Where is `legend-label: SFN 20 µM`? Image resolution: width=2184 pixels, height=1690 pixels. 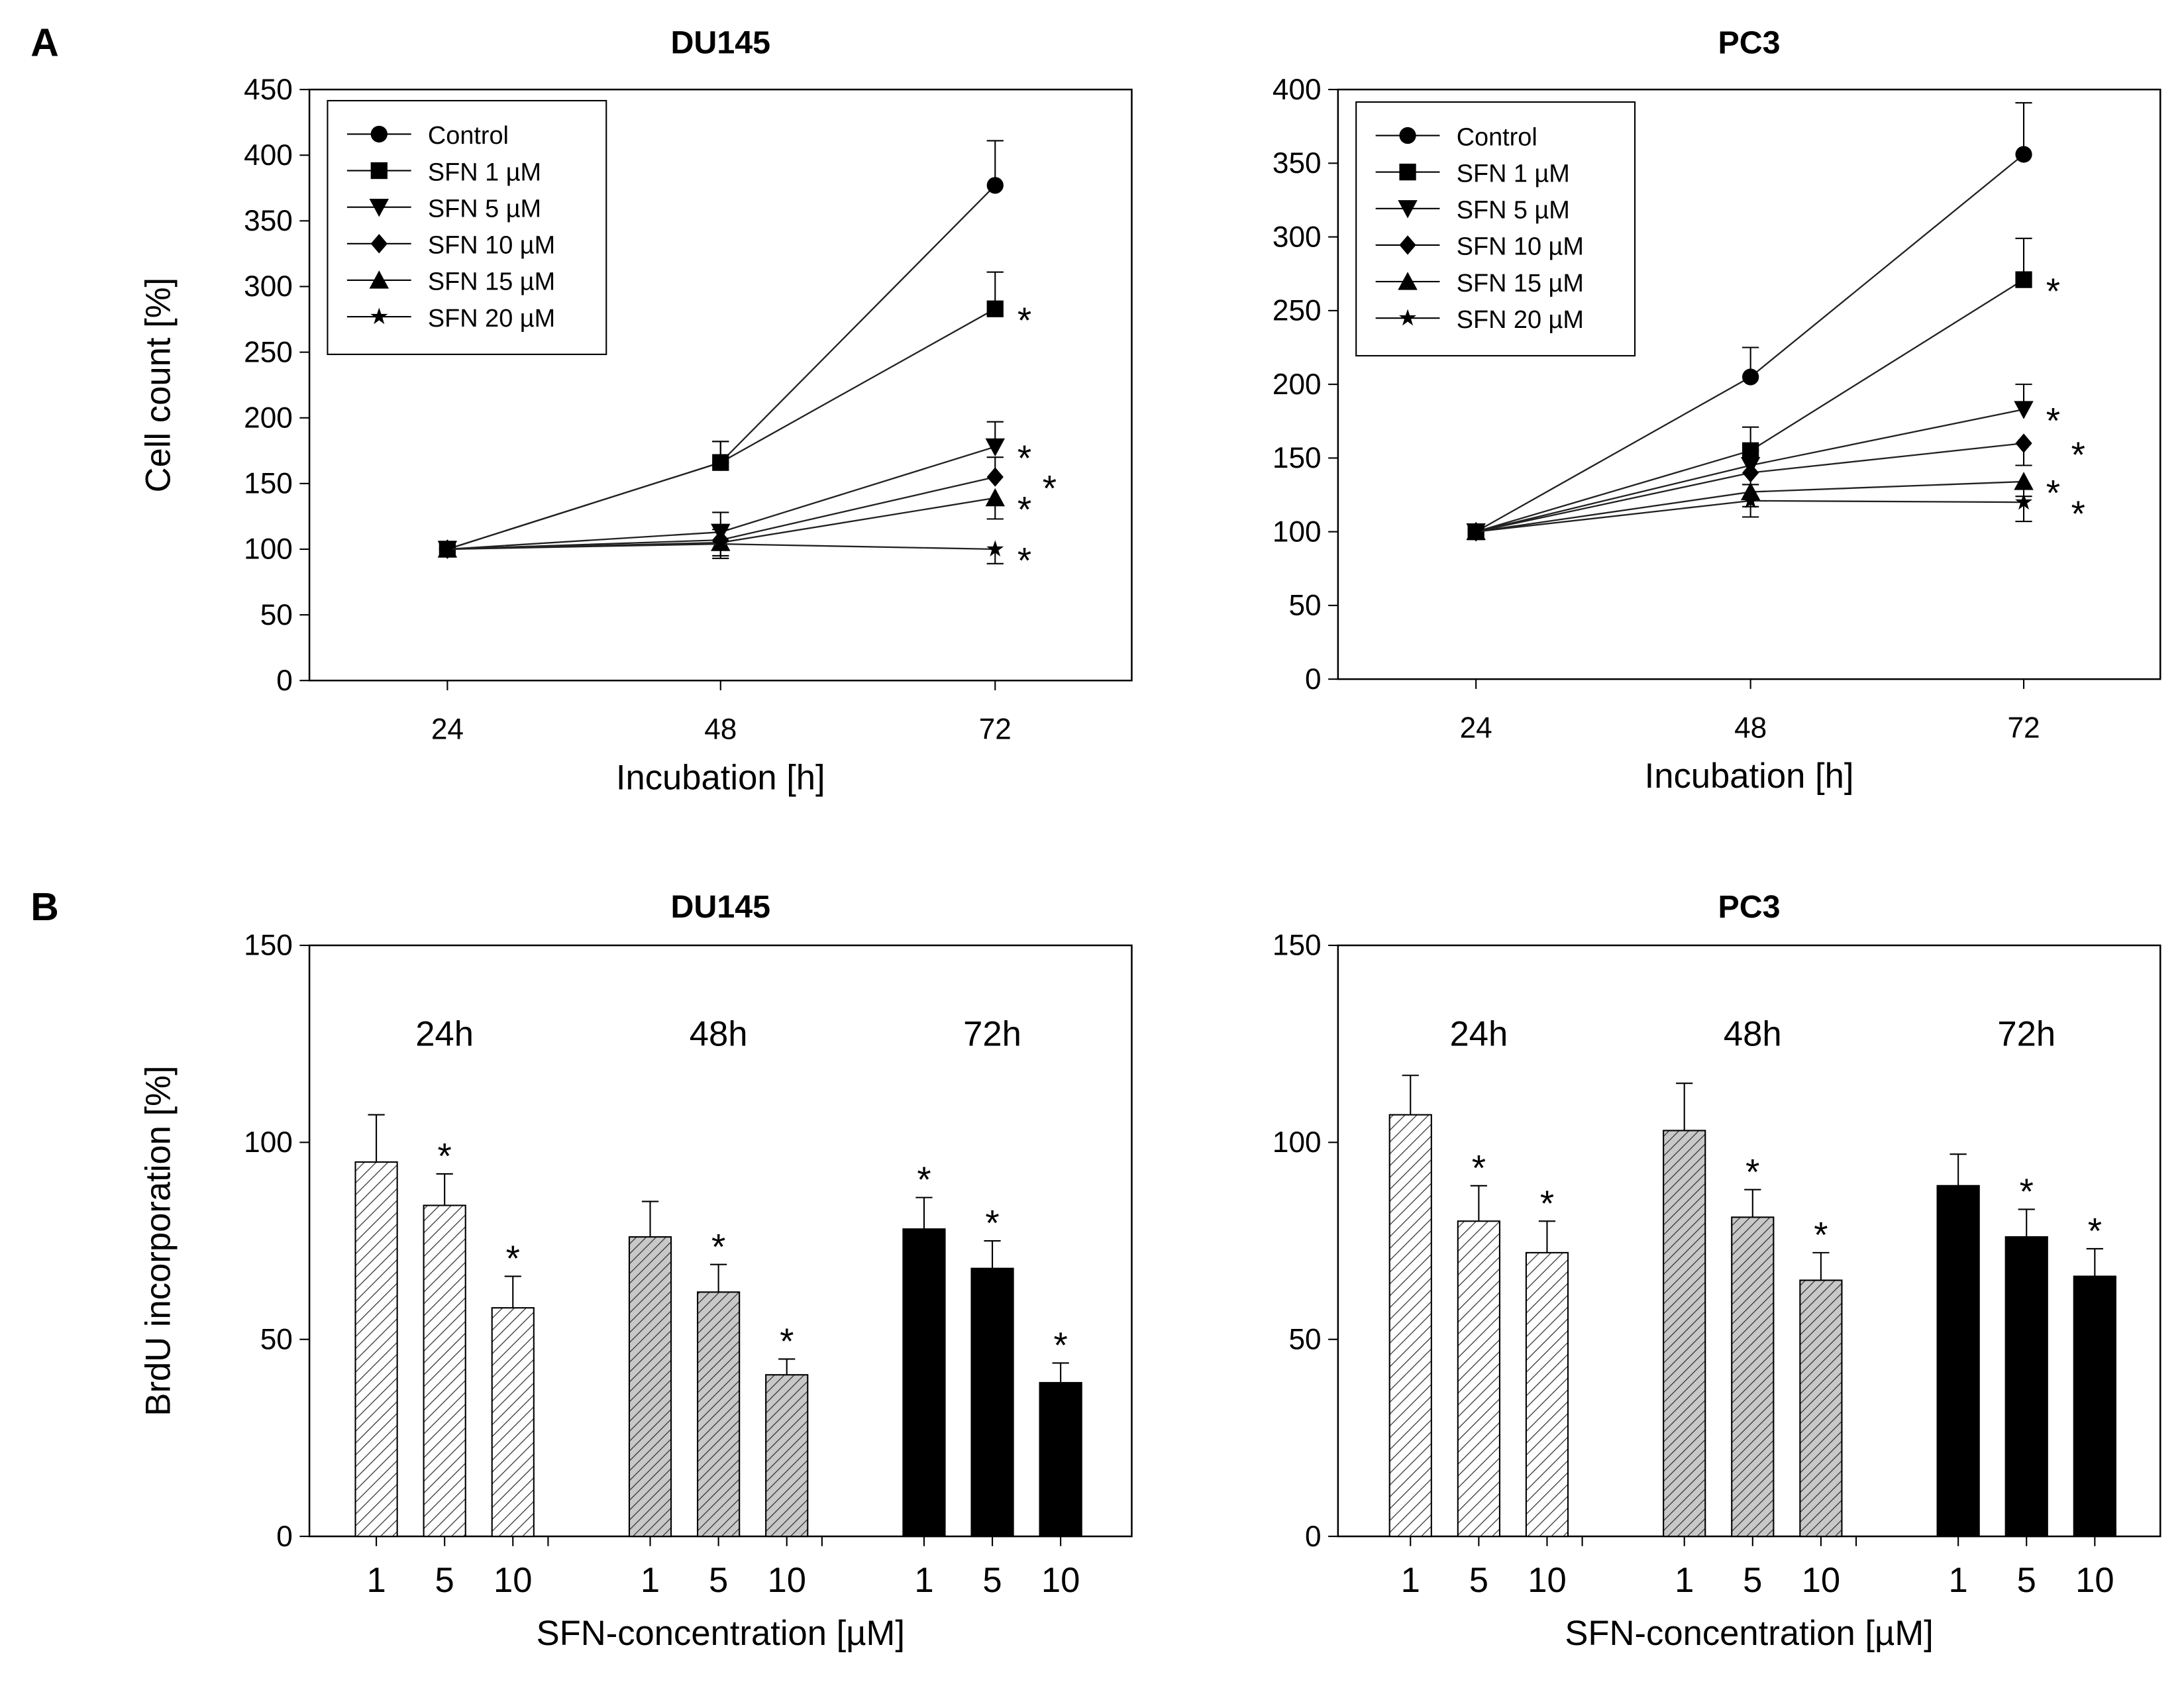
legend-label: SFN 20 µM is located at coordinates (1520, 320).